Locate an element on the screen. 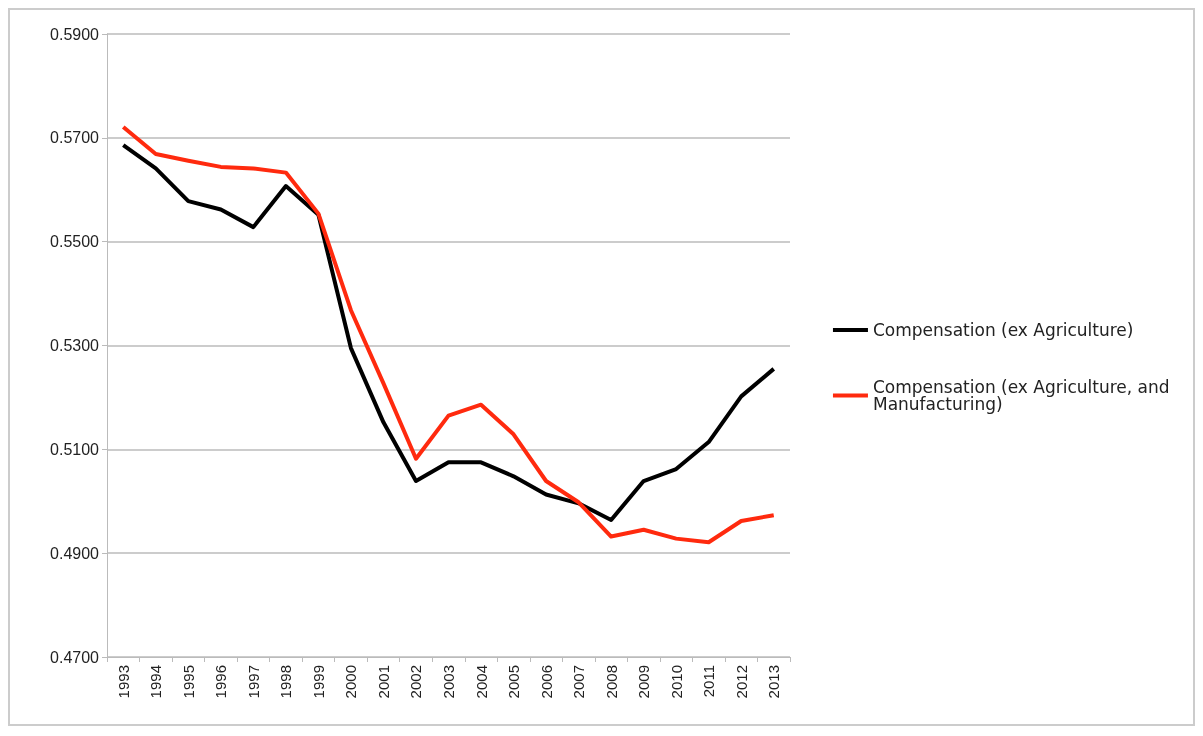 The height and width of the screenshot is (736, 1203). x-tick-label: 2012 is located at coordinates (741, 682).